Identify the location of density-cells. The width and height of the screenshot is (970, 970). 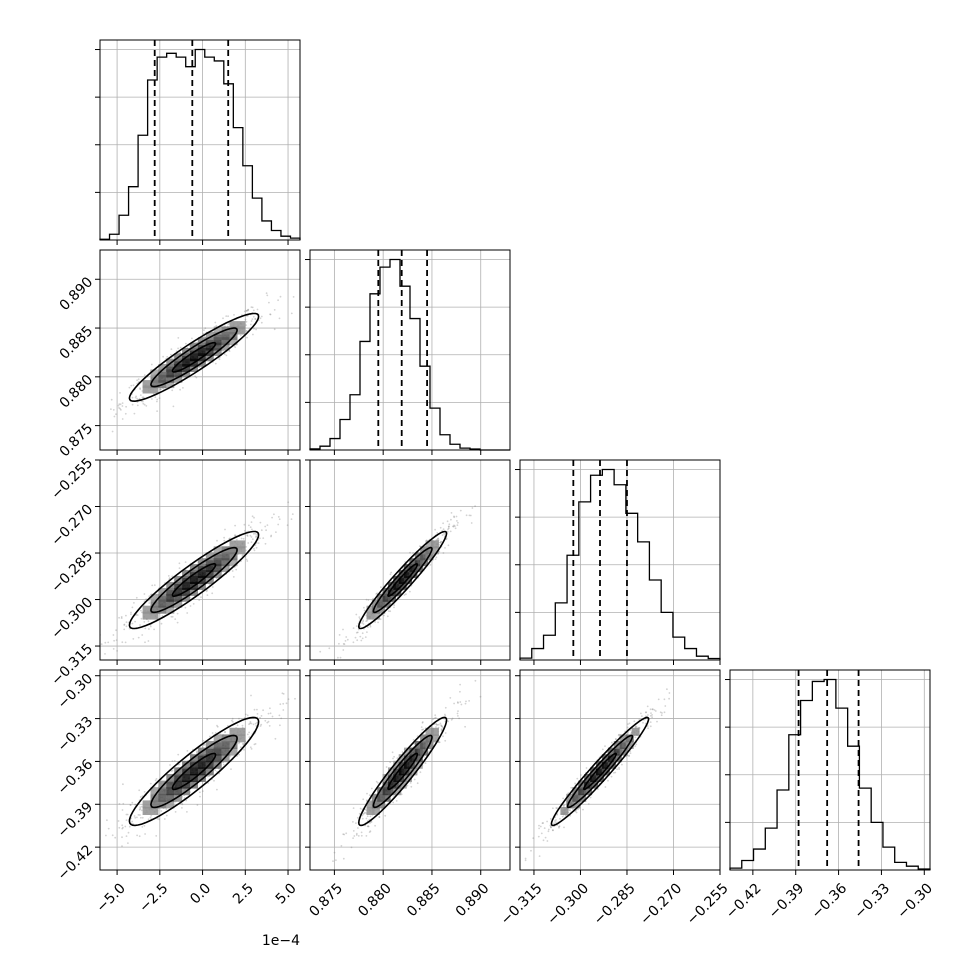
(402, 771).